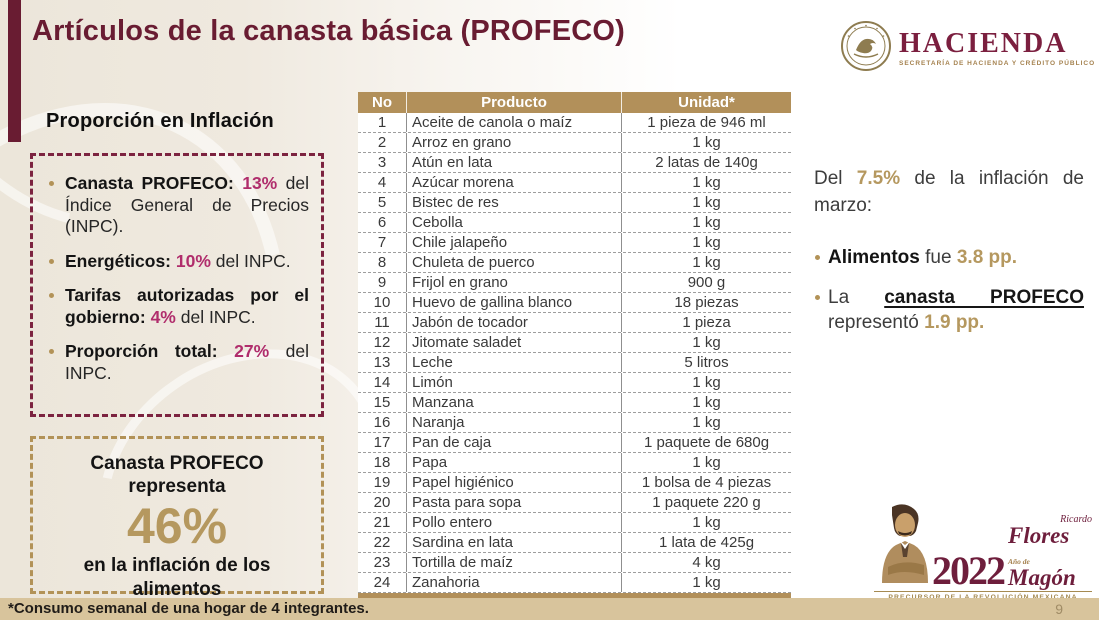 This screenshot has height=620, width=1099. I want to click on table-cell: 23, so click(382, 562).